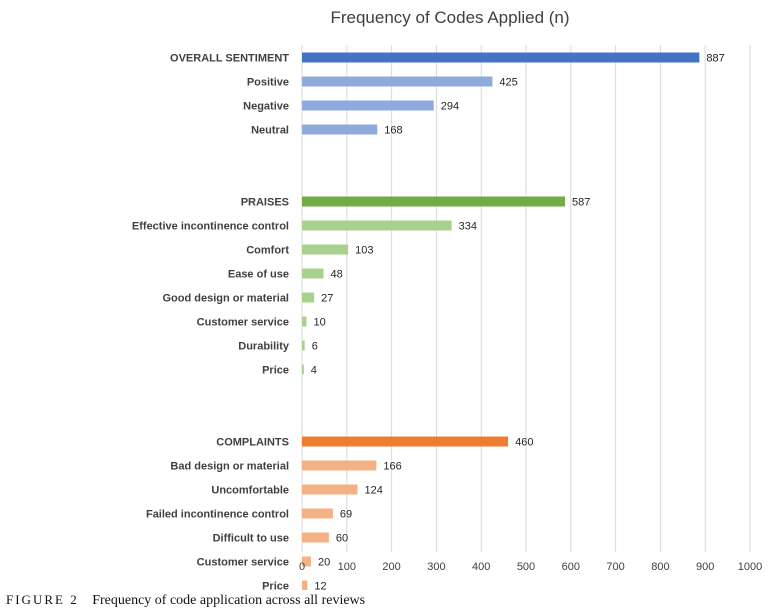  I want to click on chart-title: Frequency of Codes Applied (n), so click(449, 17).